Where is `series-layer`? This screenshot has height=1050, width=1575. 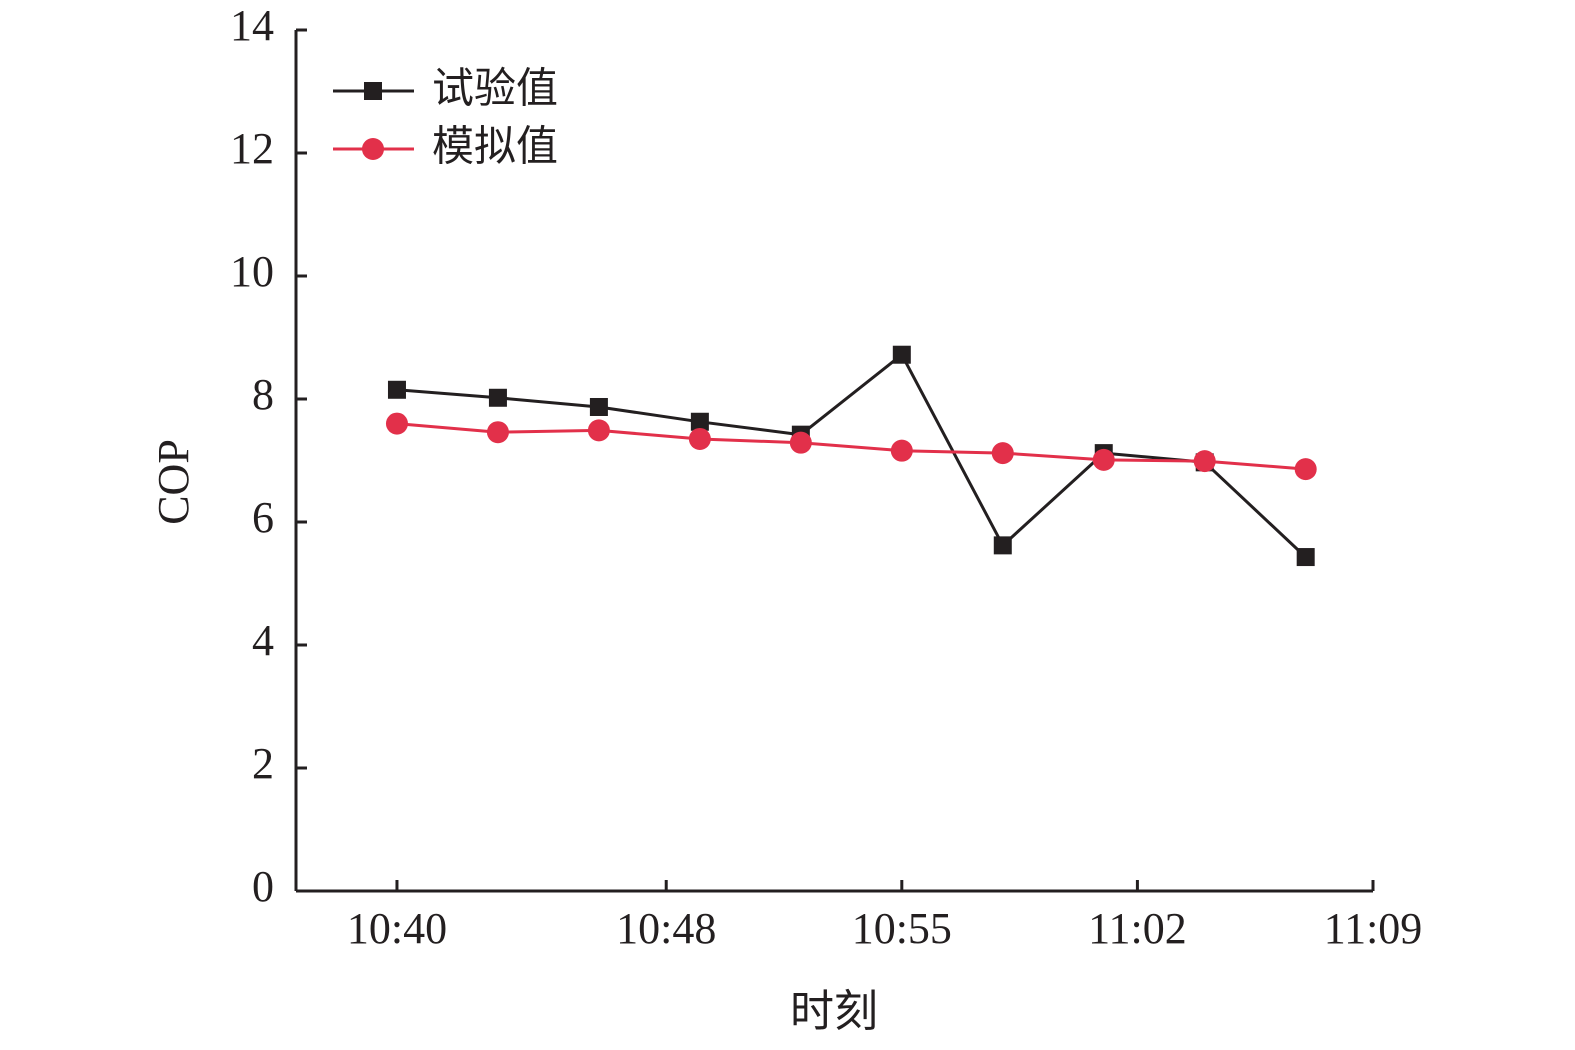 series-layer is located at coordinates (851, 456).